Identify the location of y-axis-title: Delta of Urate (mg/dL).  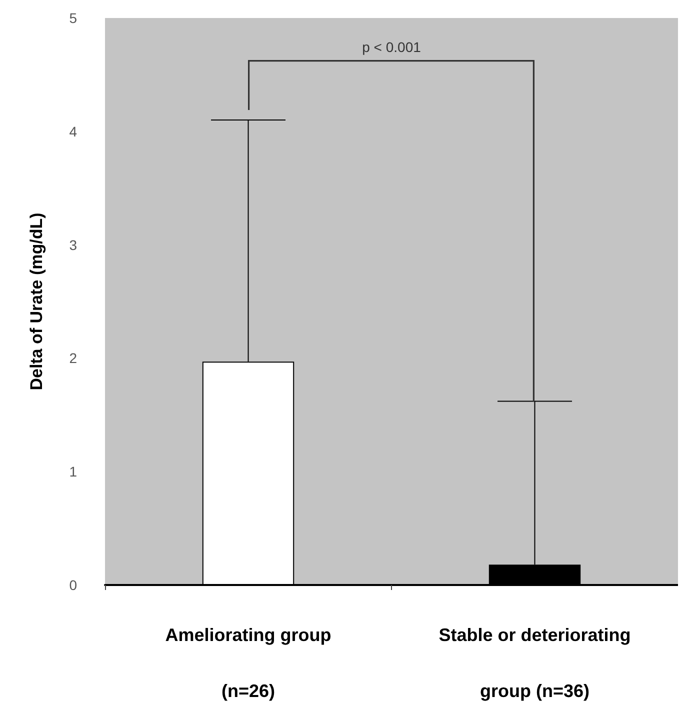
(36, 301).